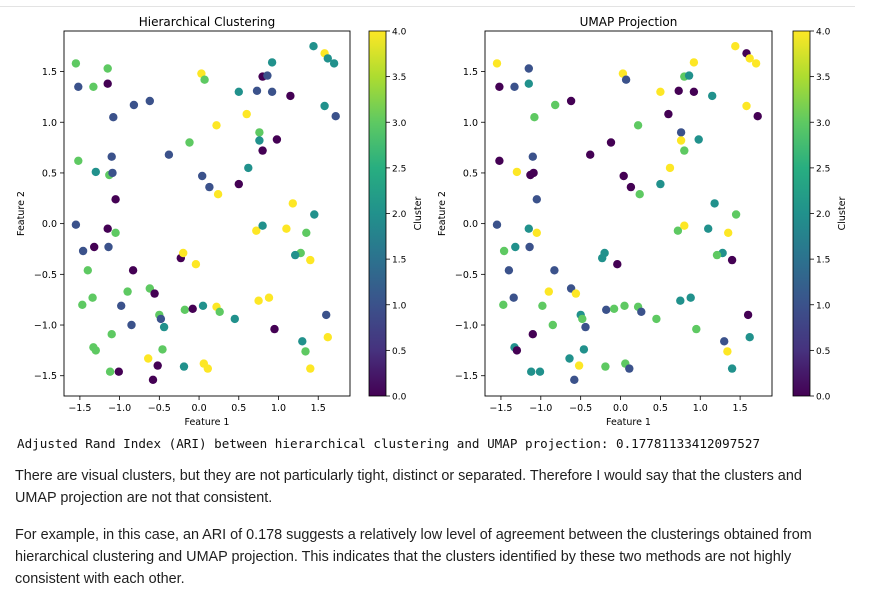 The height and width of the screenshot is (597, 869). Describe the element at coordinates (470, 123) in the screenshot. I see `y-tick-label: 1.0` at that location.